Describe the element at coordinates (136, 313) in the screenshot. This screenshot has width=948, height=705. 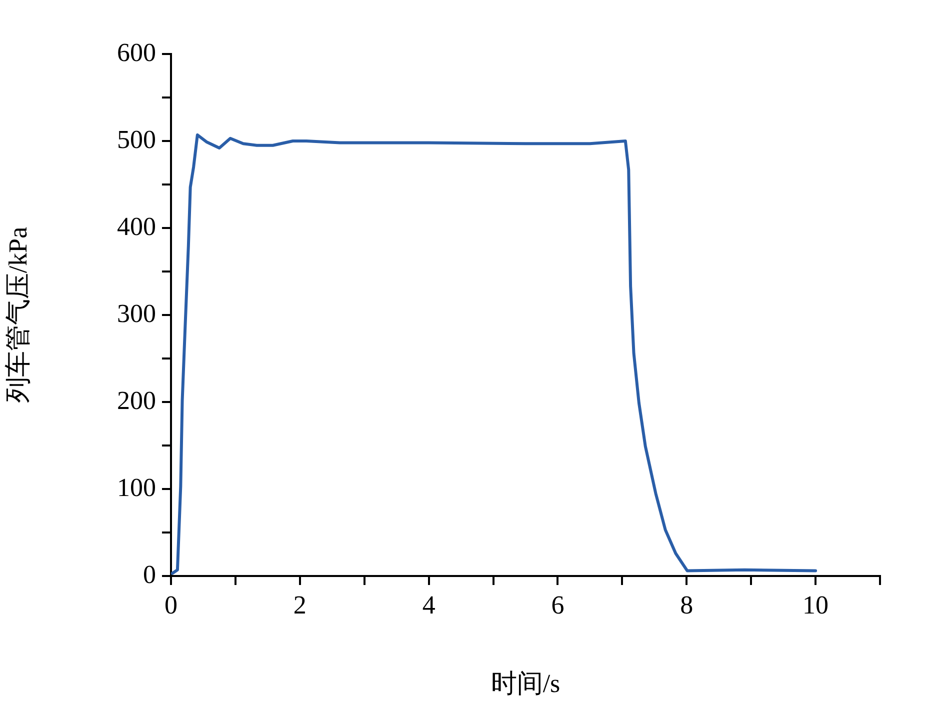
I see `y-tick-label: 300` at that location.